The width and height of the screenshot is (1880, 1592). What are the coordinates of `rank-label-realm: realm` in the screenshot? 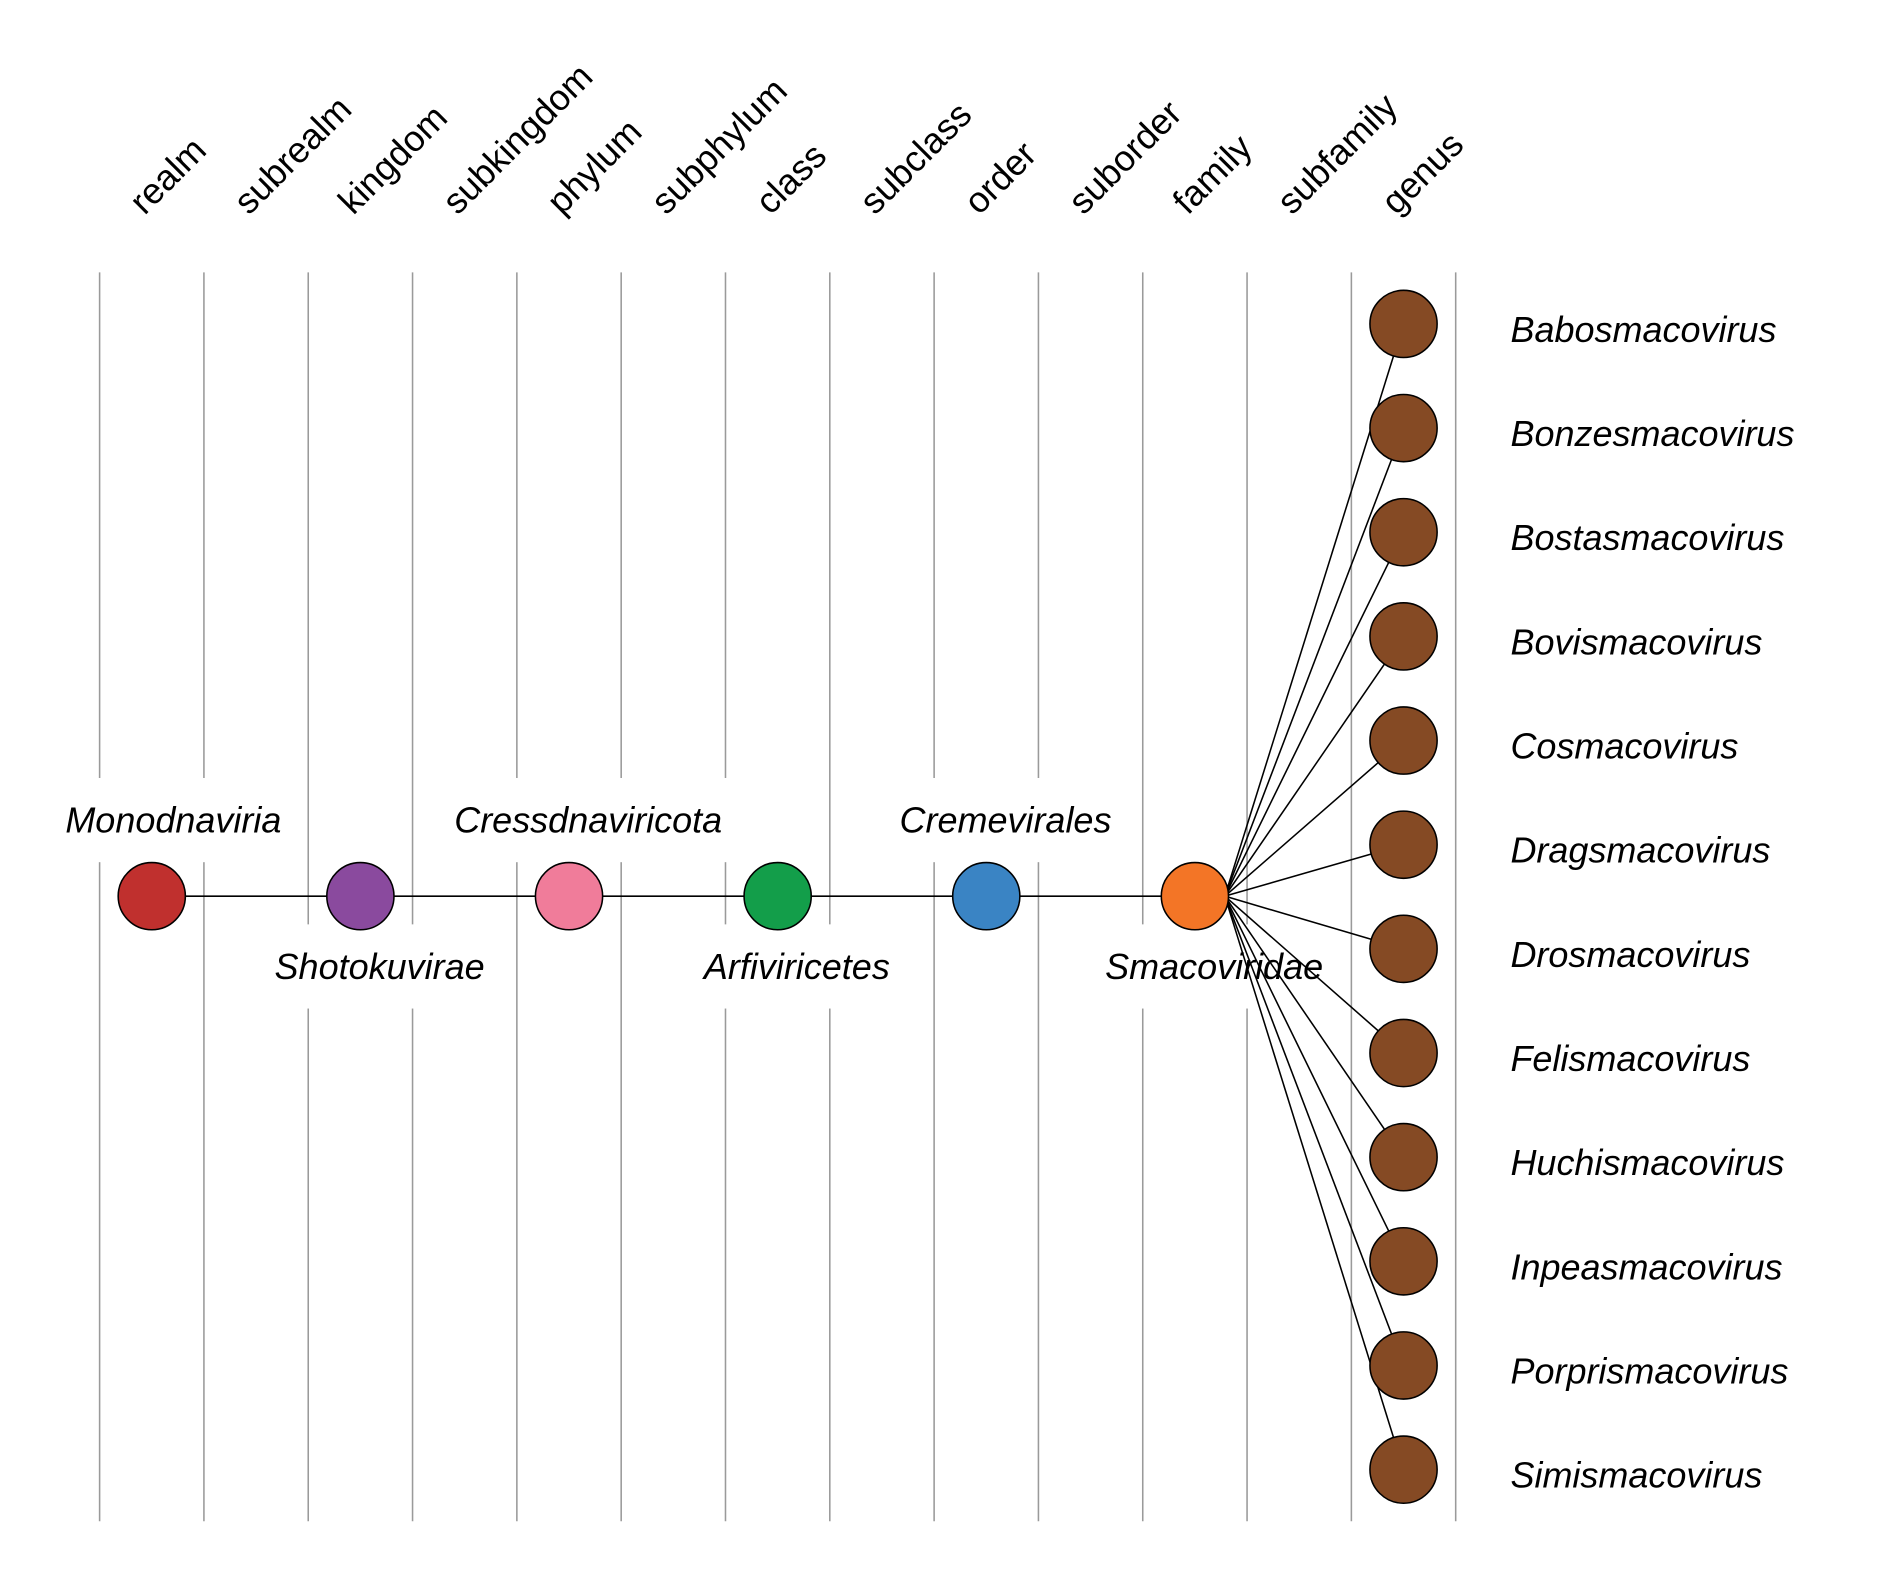 It's located at (167, 175).